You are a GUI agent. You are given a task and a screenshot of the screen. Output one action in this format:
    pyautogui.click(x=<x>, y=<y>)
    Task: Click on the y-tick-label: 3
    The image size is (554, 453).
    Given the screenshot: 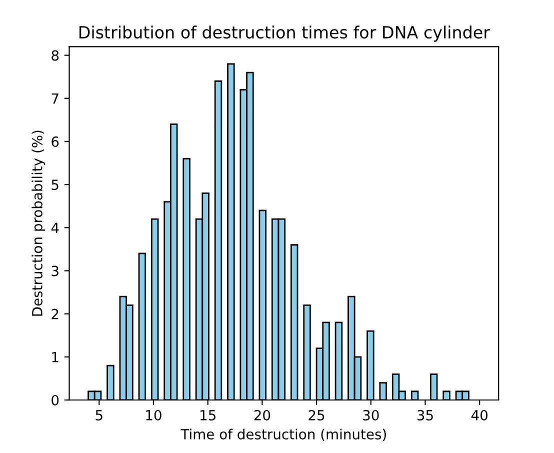 What is the action you would take?
    pyautogui.click(x=55, y=271)
    